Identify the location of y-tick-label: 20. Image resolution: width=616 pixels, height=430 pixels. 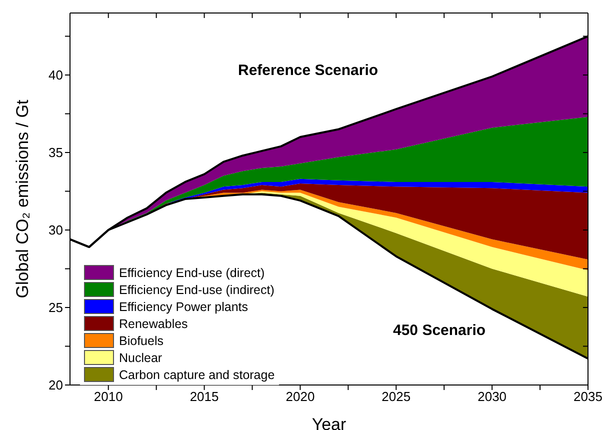
(55, 385).